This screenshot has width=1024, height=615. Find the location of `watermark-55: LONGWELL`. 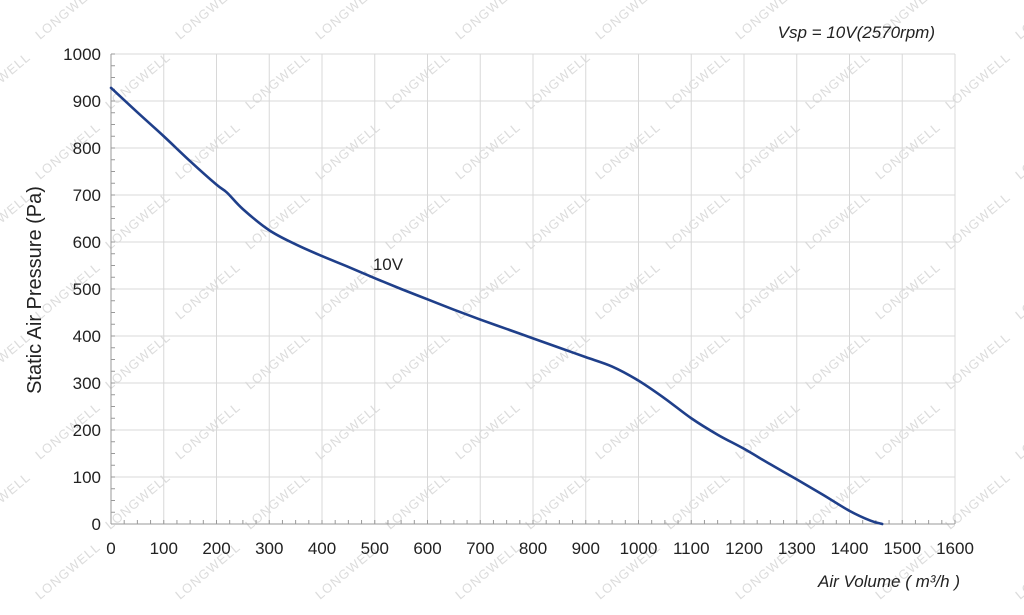

watermark-55: LONGWELL is located at coordinates (697, 220).